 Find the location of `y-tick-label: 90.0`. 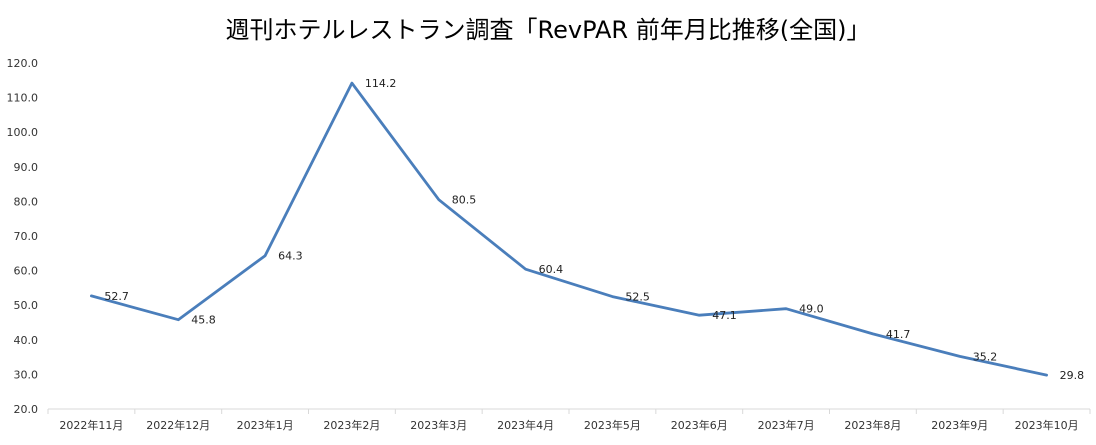

y-tick-label: 90.0 is located at coordinates (26, 167).